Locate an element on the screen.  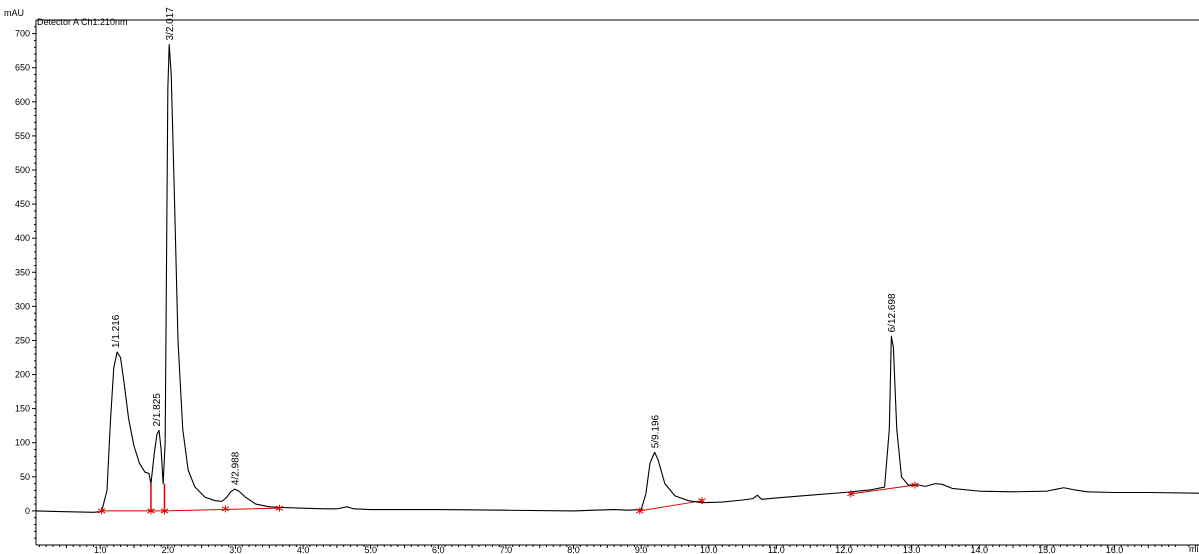
baseline-layer is located at coordinates (508, 497).